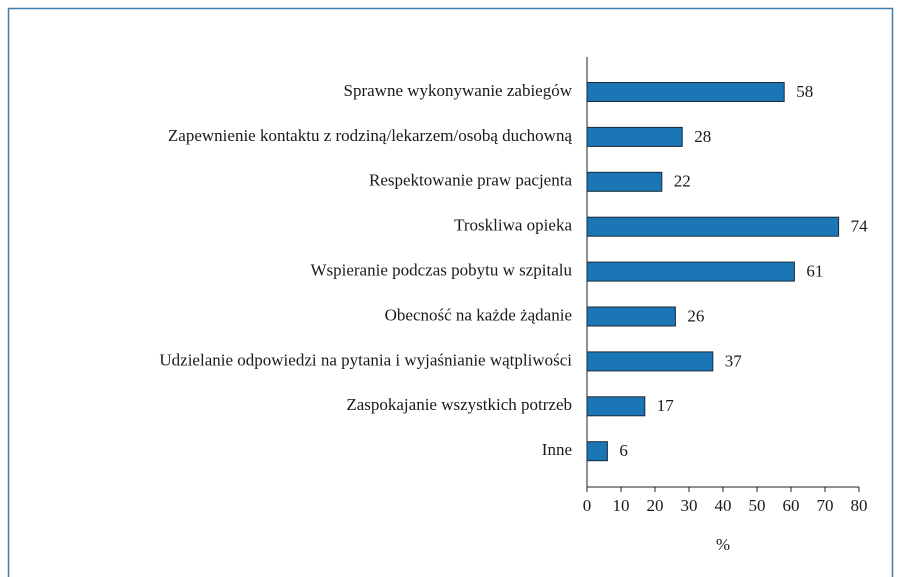 Image resolution: width=901 pixels, height=577 pixels. What do you see at coordinates (666, 405) in the screenshot?
I see `value-label: 17` at bounding box center [666, 405].